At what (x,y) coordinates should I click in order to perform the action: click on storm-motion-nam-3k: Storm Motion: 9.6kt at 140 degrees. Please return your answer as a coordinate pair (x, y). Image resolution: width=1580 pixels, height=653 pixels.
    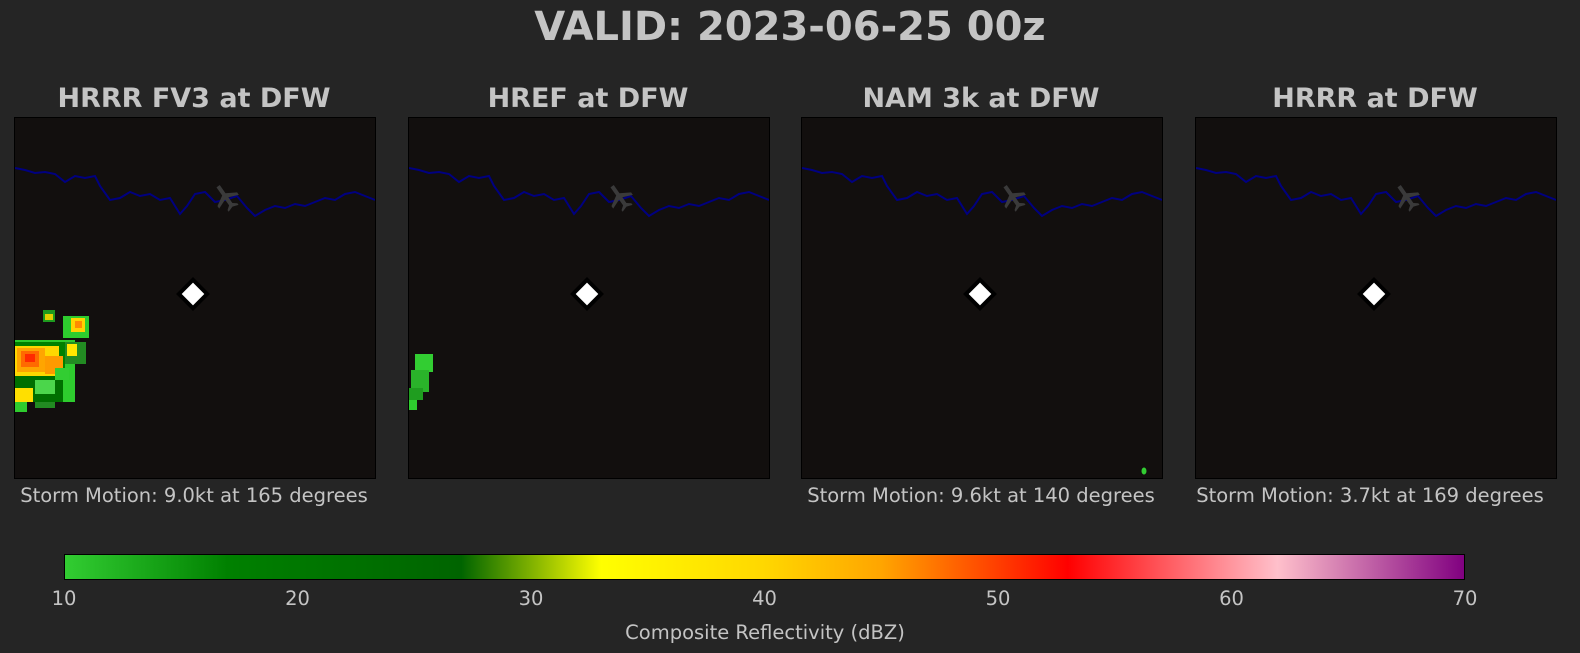
    Looking at the image, I should click on (981, 495).